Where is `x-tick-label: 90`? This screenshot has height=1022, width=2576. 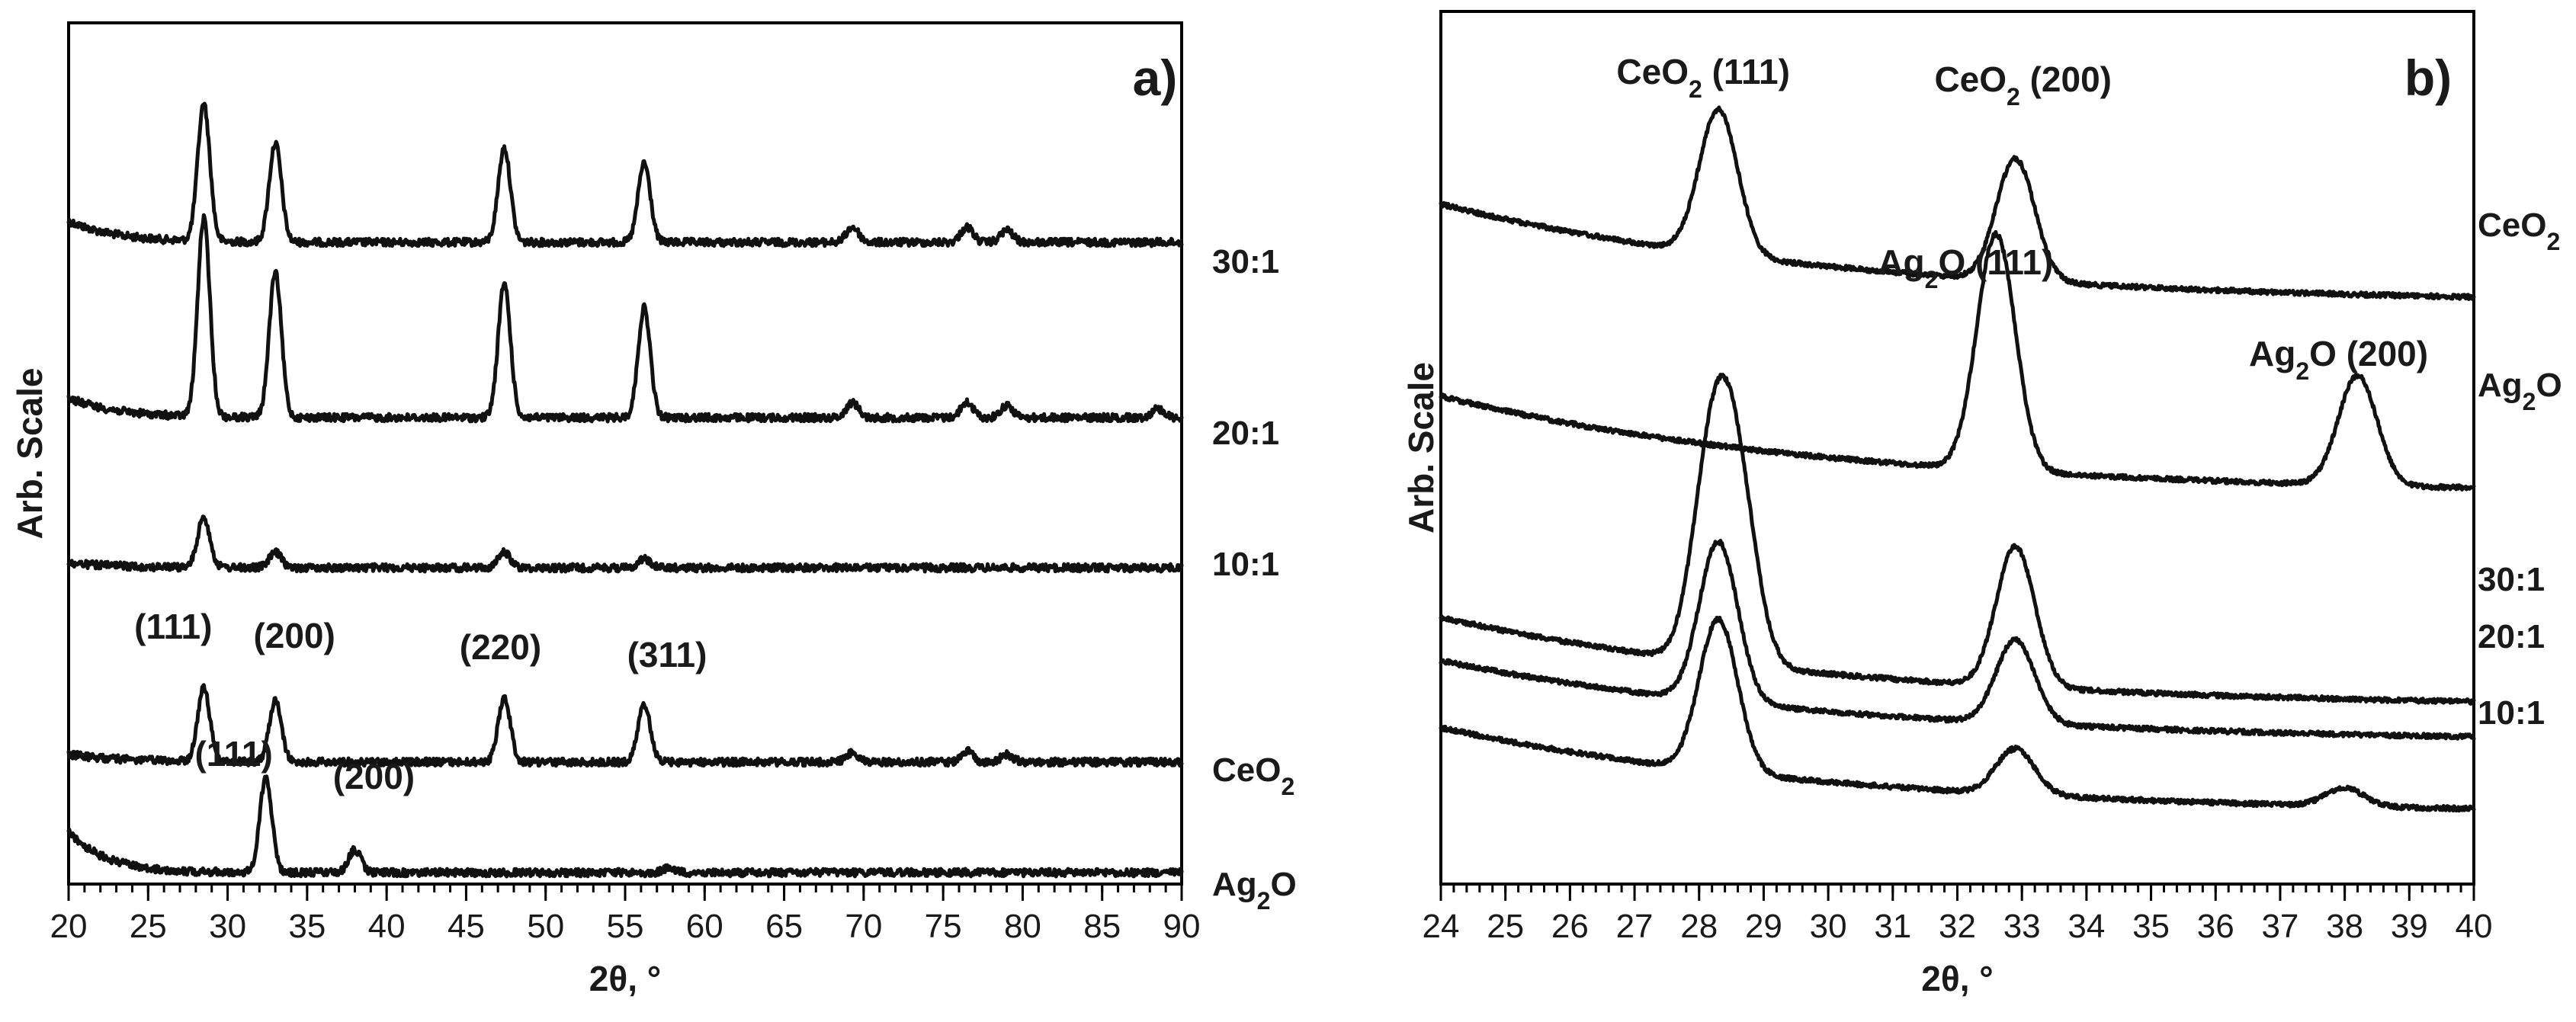 x-tick-label: 90 is located at coordinates (1182, 926).